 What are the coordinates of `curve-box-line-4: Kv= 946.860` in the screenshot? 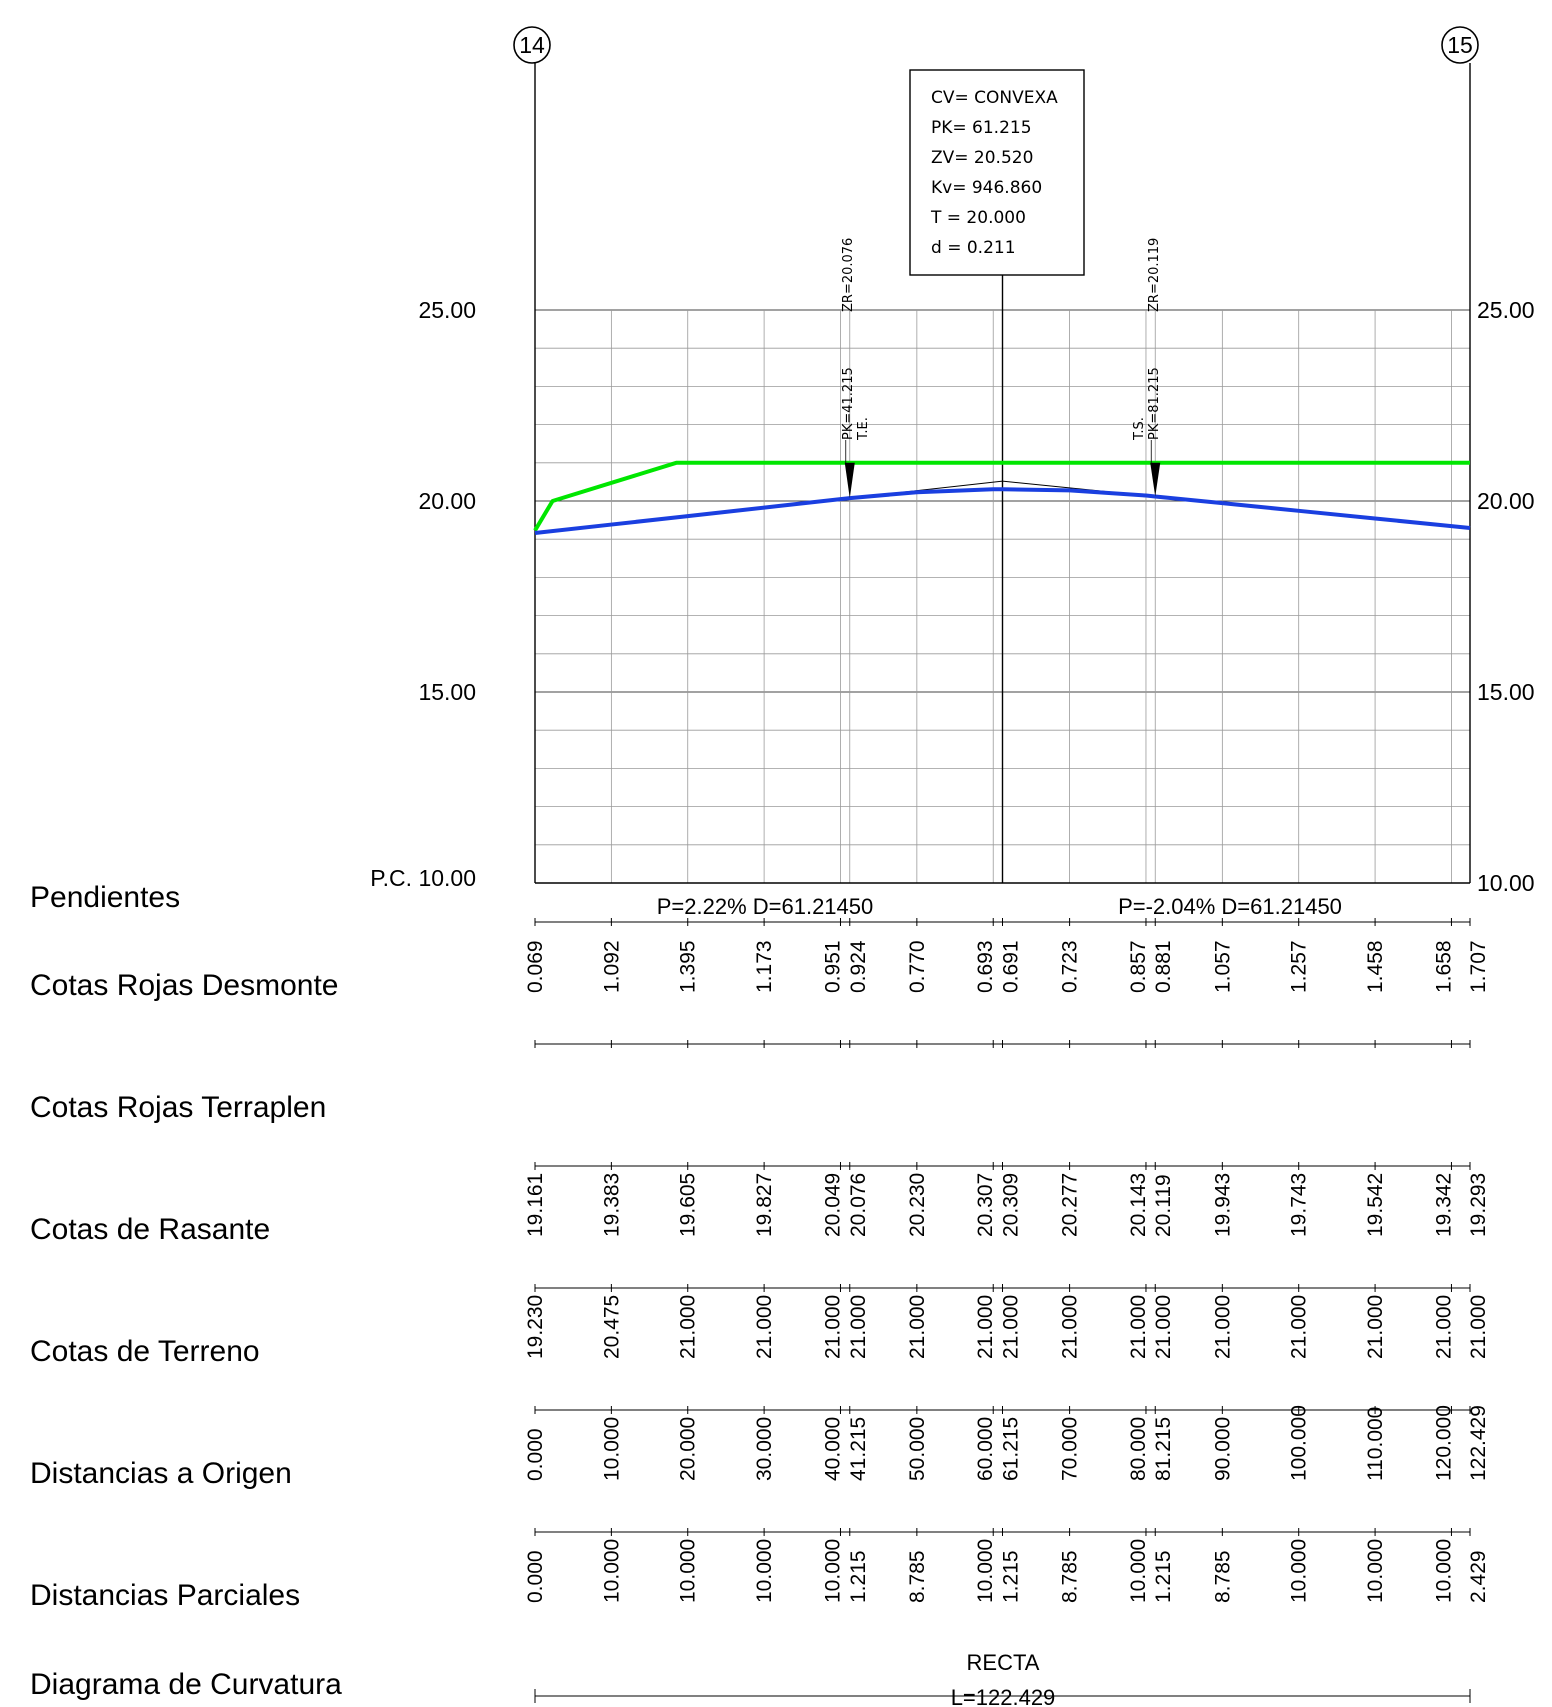 It's located at (986, 188).